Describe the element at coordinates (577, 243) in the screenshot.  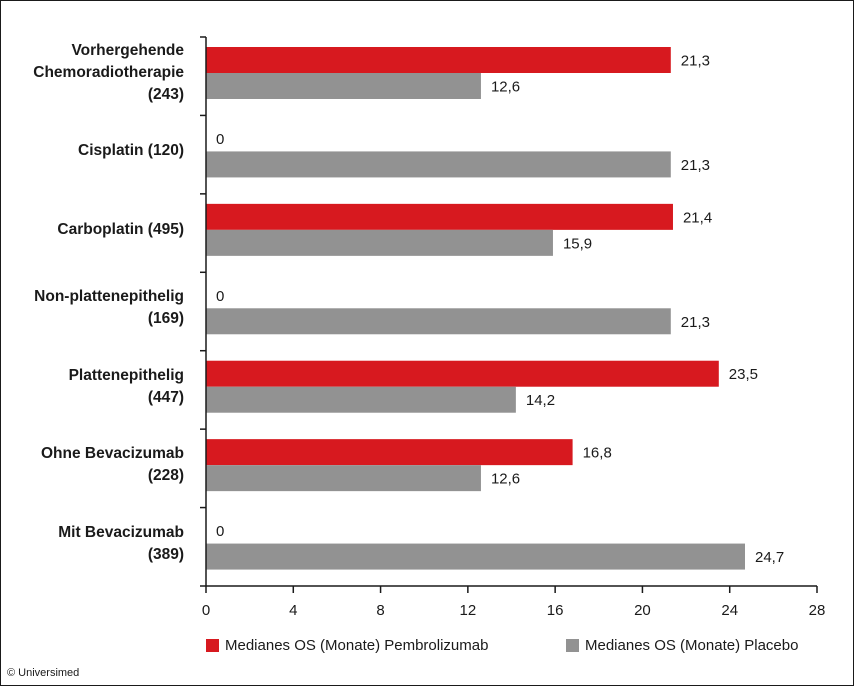
I see `value-label: 15,9` at that location.